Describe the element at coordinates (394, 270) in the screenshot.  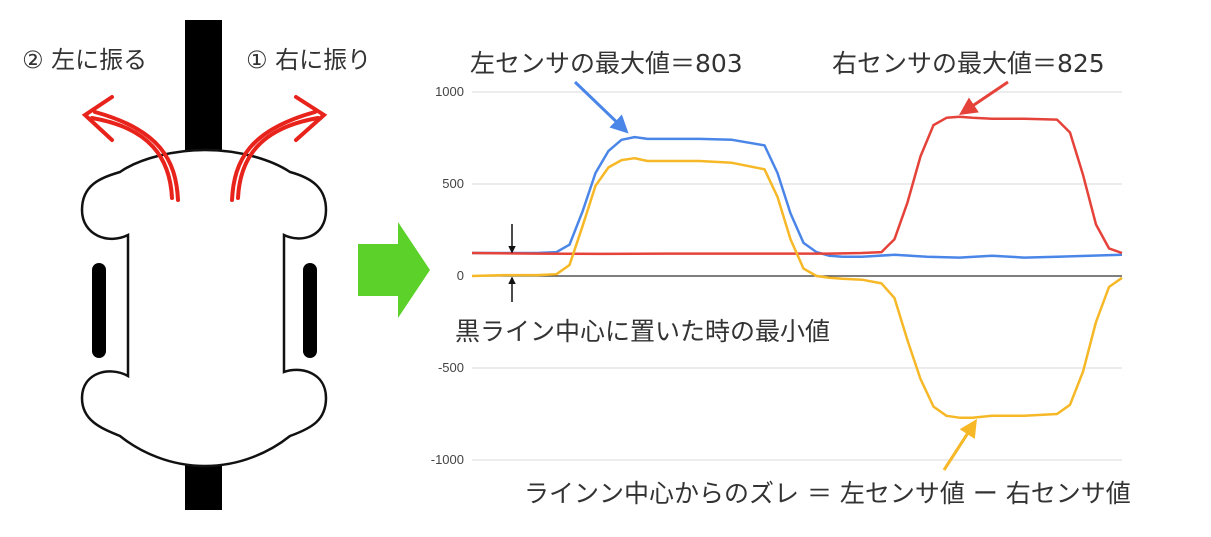
I see `transition-arrow` at that location.